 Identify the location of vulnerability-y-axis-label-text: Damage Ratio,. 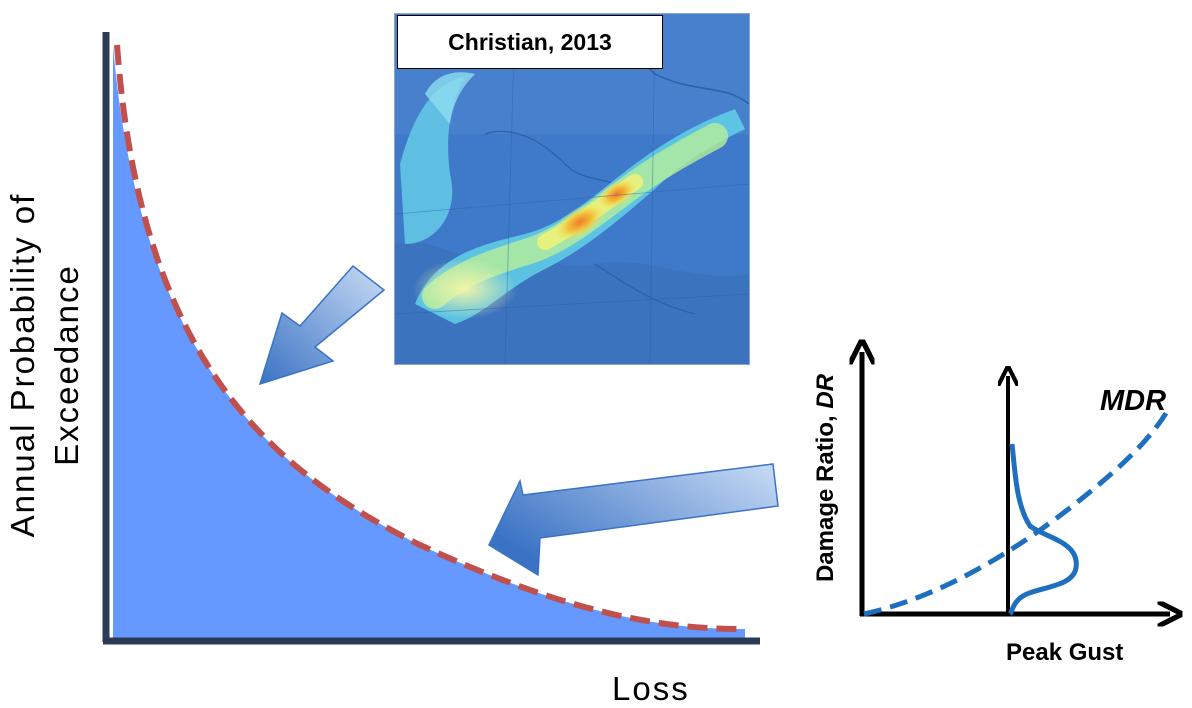
(825, 499).